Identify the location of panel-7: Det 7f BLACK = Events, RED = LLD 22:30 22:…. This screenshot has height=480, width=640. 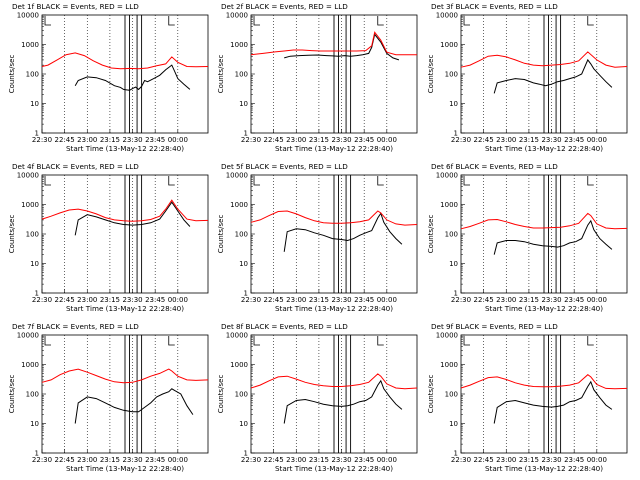
(108, 397).